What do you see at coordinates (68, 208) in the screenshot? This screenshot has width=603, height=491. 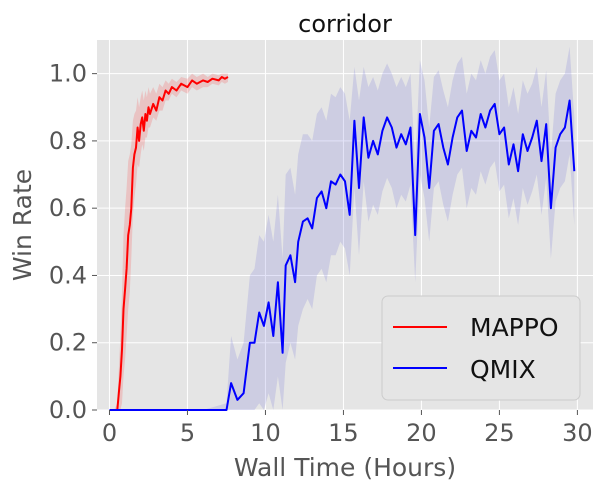 I see `y-tick-label: 0.6` at bounding box center [68, 208].